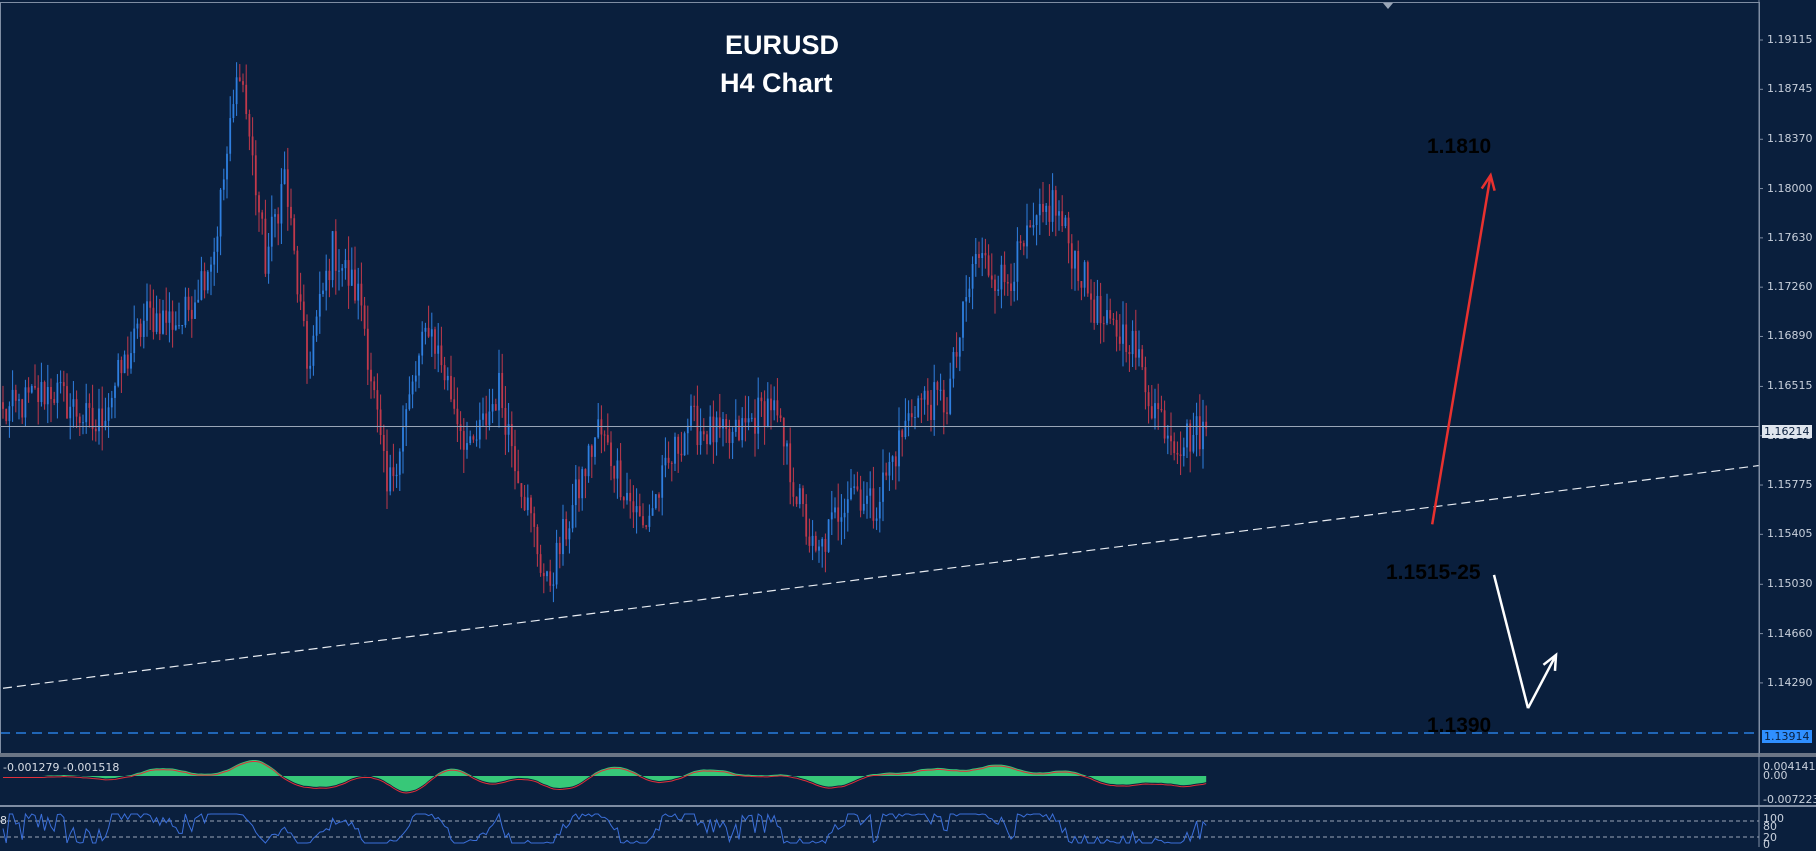 Image resolution: width=1816 pixels, height=851 pixels. What do you see at coordinates (1790, 682) in the screenshot?
I see `price-tick-label: 1.14290` at bounding box center [1790, 682].